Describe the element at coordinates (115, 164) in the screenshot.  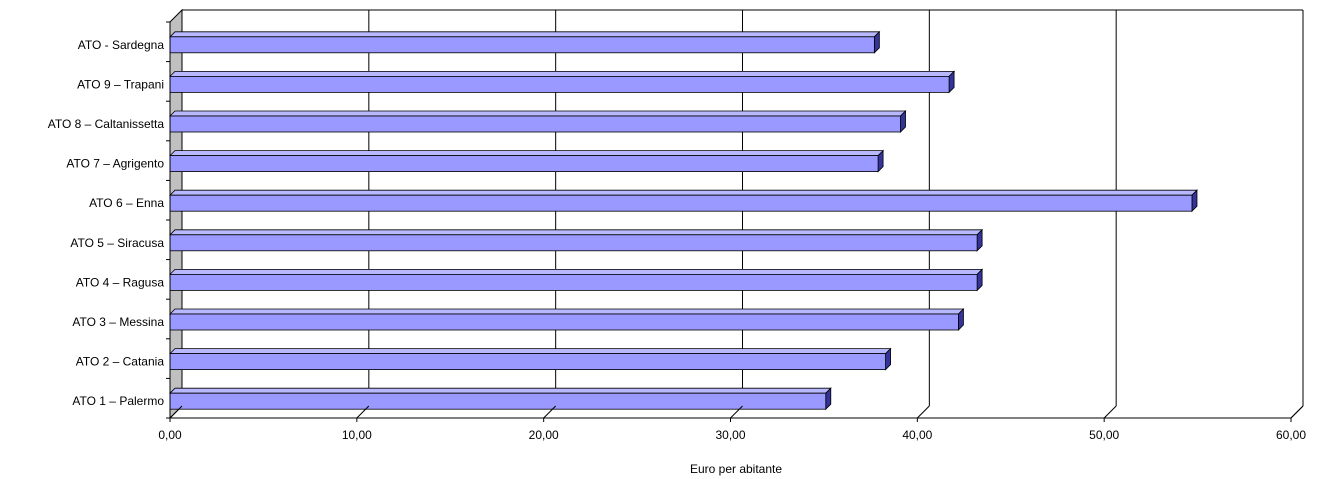
I see `category-label: ATO 7 – Agrigento` at that location.